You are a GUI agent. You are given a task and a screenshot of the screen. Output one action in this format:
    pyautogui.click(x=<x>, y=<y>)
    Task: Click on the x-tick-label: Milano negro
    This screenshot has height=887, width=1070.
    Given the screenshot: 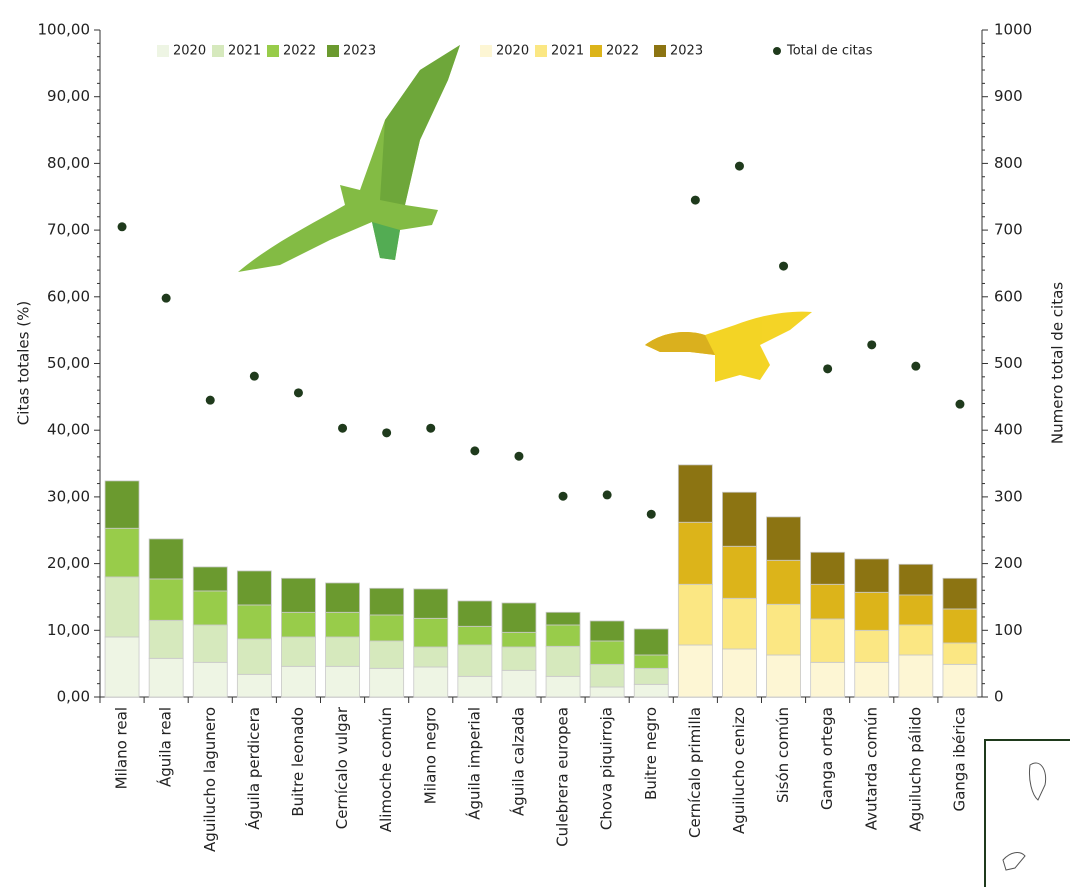 What is the action you would take?
    pyautogui.click(x=430, y=755)
    